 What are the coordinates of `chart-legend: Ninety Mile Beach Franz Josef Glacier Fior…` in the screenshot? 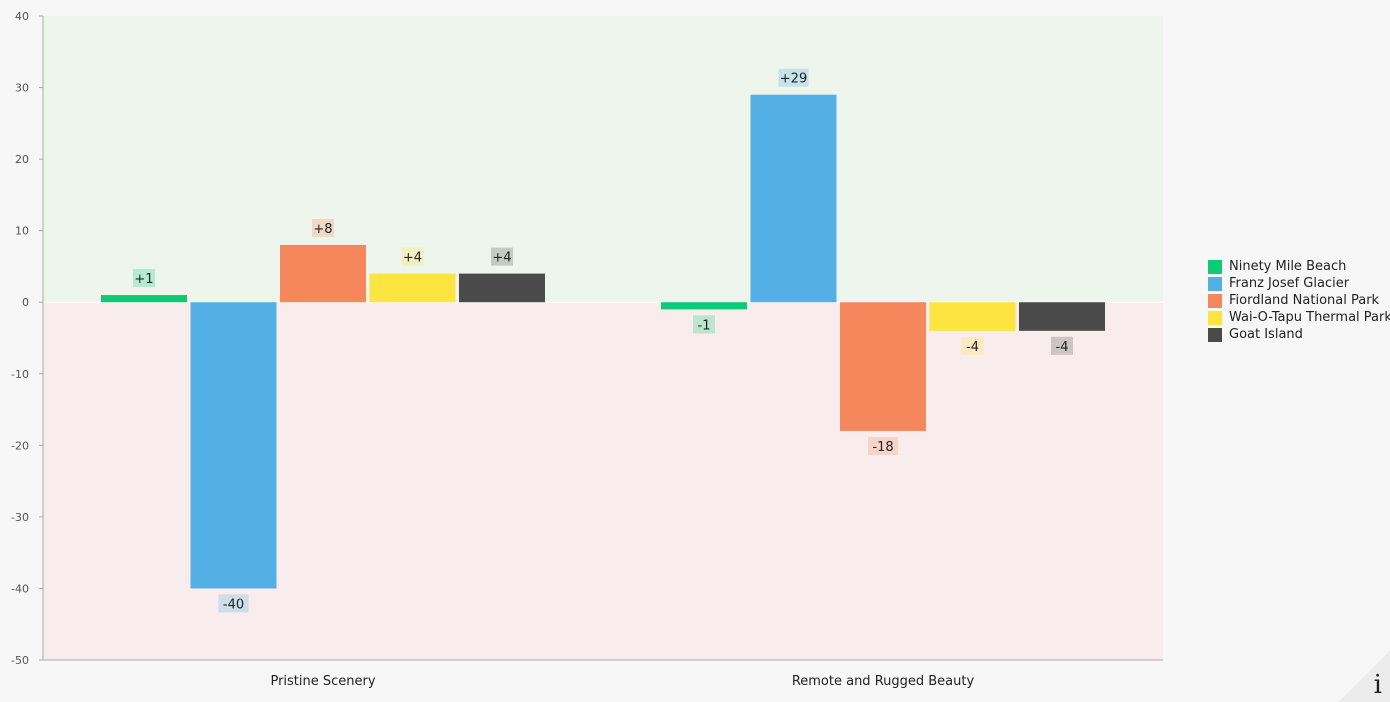 It's located at (1299, 300).